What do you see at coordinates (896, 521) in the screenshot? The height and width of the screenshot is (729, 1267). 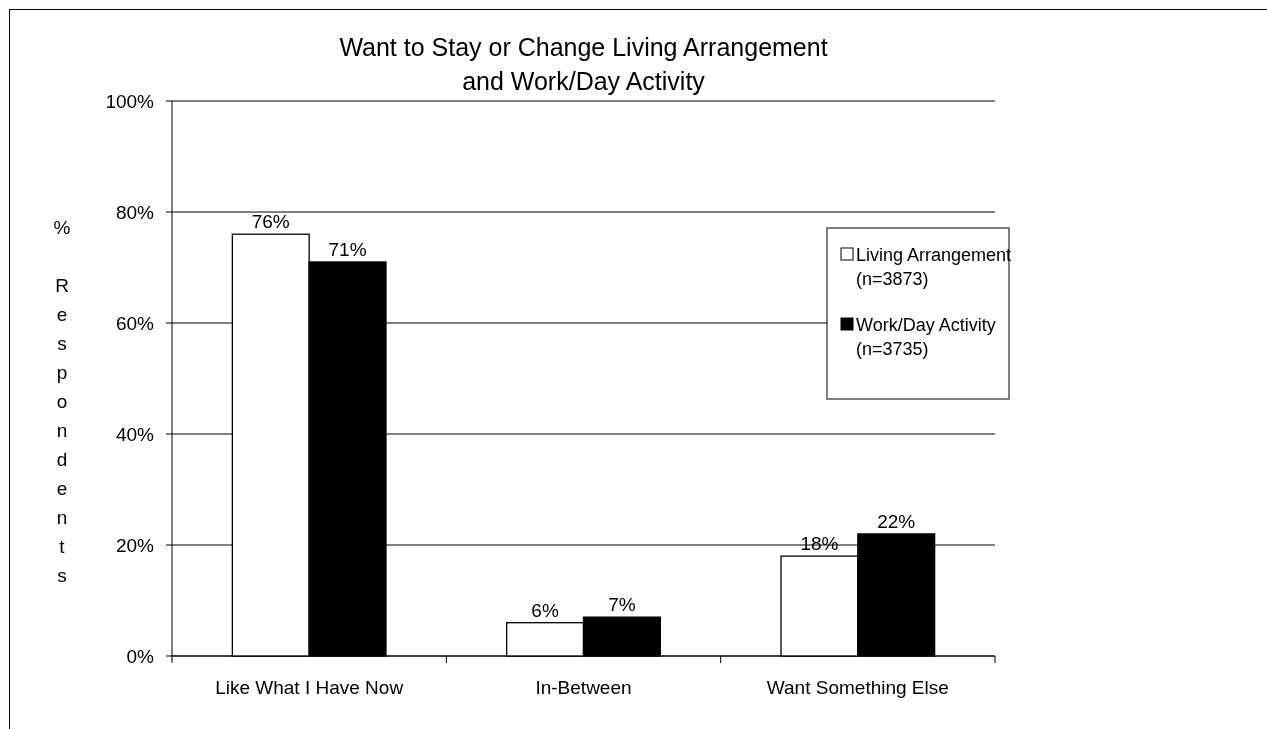 I see `data-label: 22%` at bounding box center [896, 521].